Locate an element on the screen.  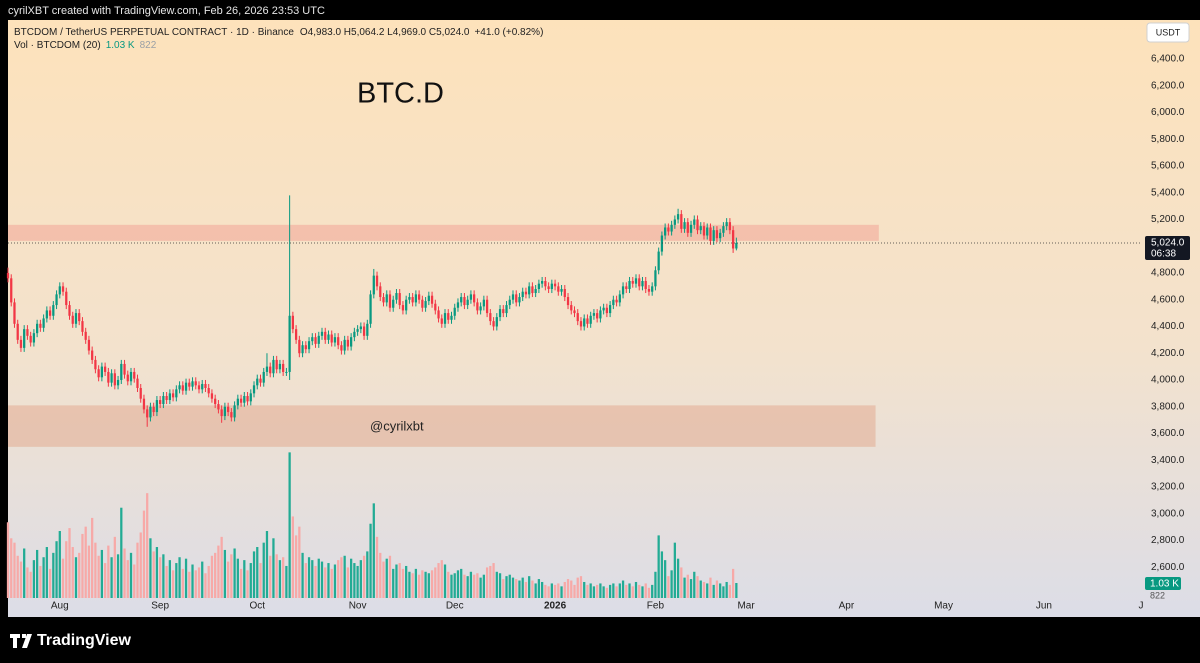
currency-button is located at coordinates (1168, 32).